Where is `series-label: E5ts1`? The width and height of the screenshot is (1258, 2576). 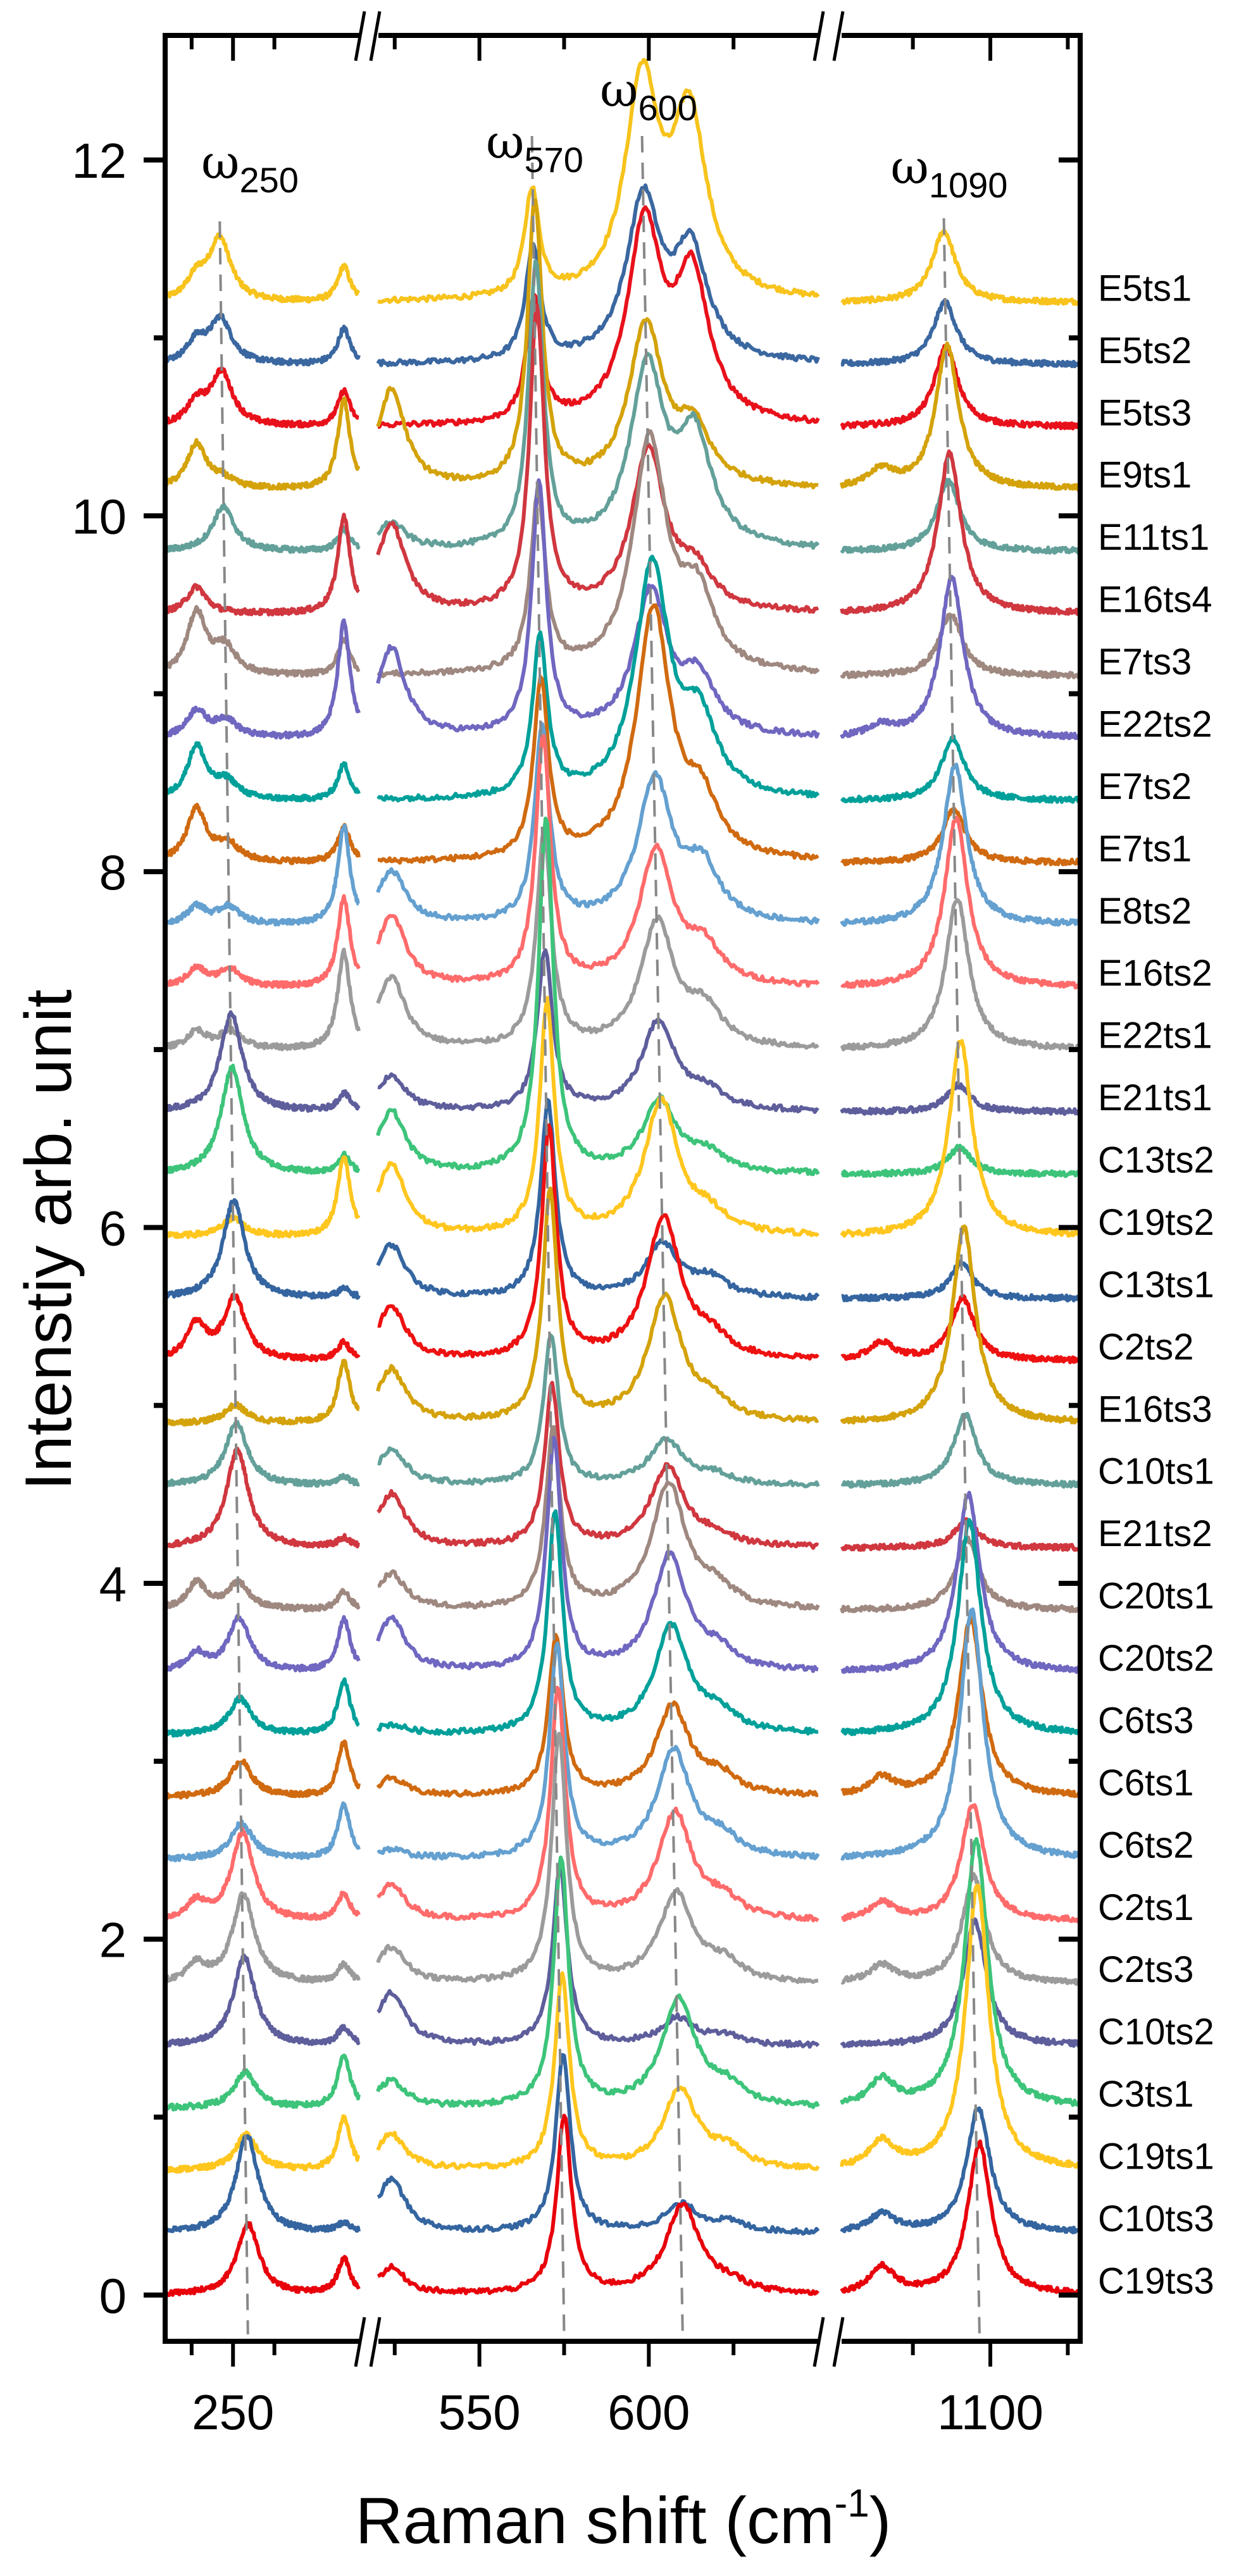
series-label: E5ts1 is located at coordinates (1145, 288).